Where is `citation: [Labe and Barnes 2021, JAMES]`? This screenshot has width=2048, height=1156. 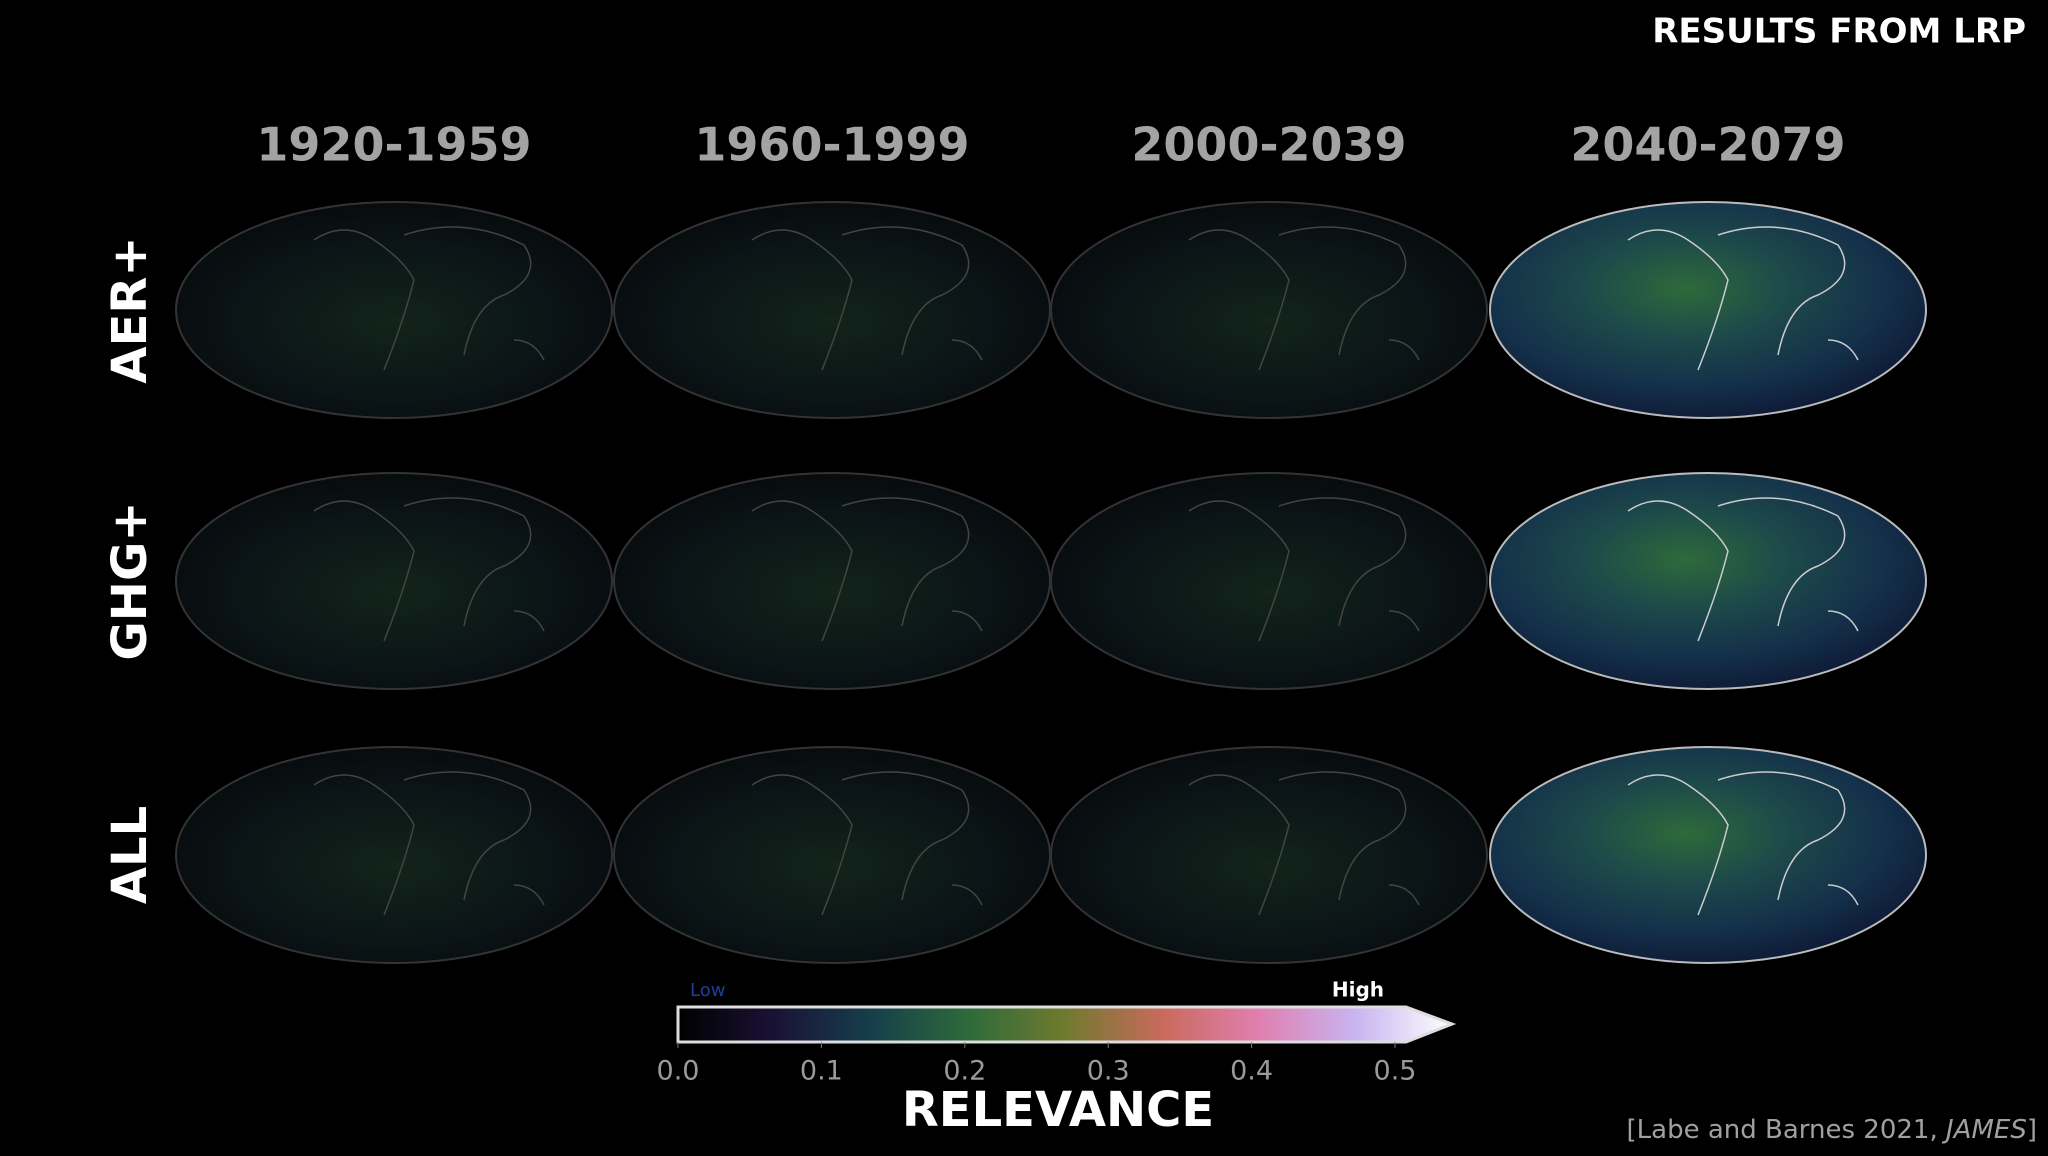
citation: [Labe and Barnes 2021, JAMES] is located at coordinates (1832, 1130).